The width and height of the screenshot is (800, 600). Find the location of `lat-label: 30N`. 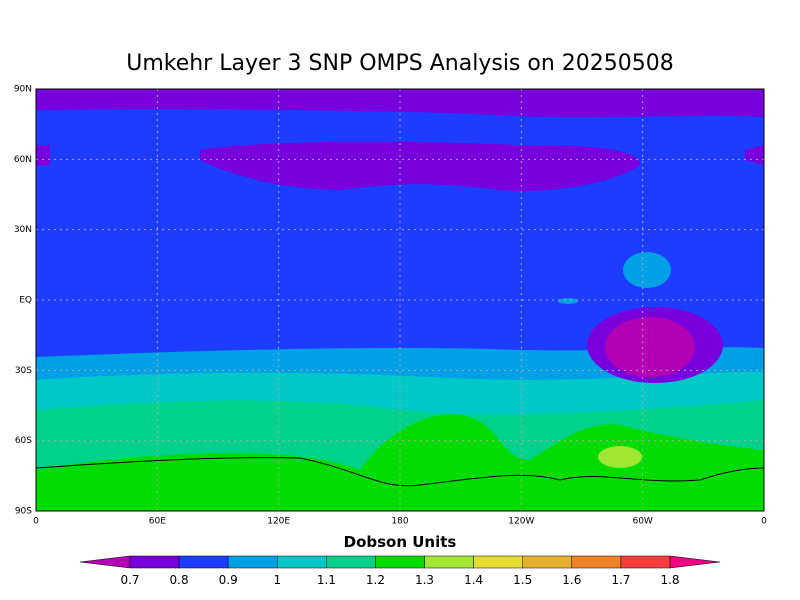

lat-label: 30N is located at coordinates (23, 230).